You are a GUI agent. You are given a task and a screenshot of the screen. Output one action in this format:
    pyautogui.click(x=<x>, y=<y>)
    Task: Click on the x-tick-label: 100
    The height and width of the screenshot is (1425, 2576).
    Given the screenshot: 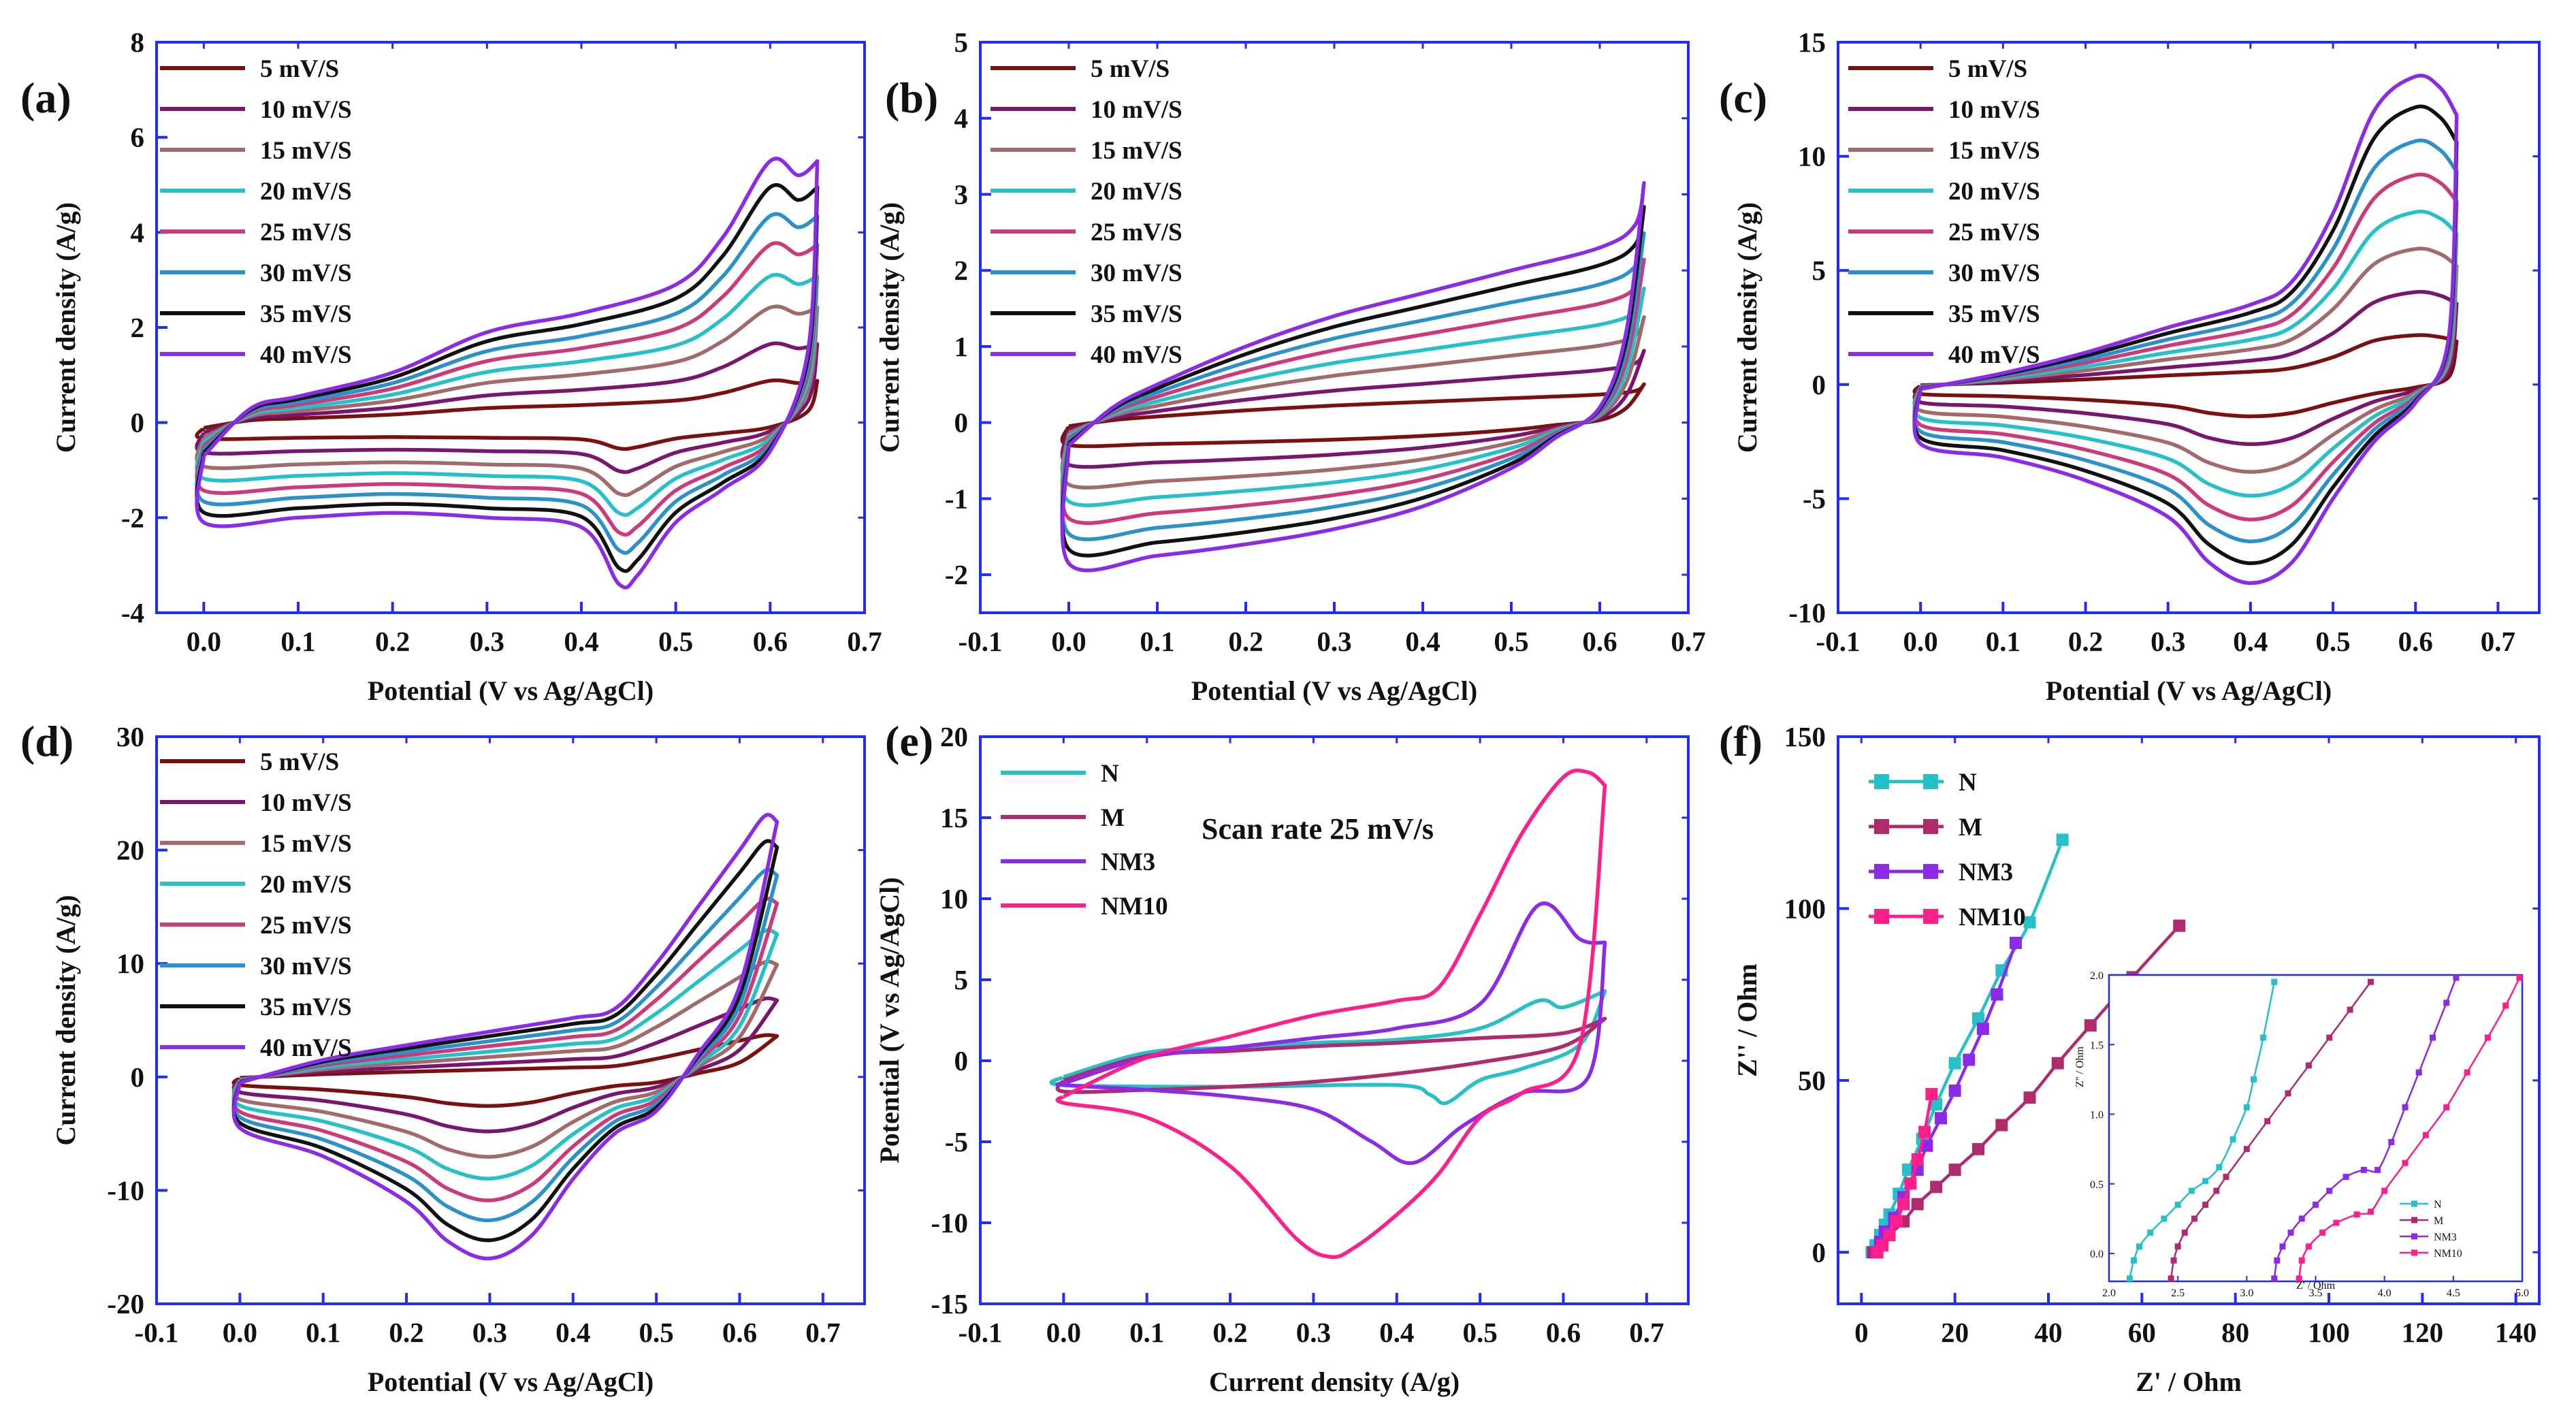 What is the action you would take?
    pyautogui.click(x=2329, y=1332)
    